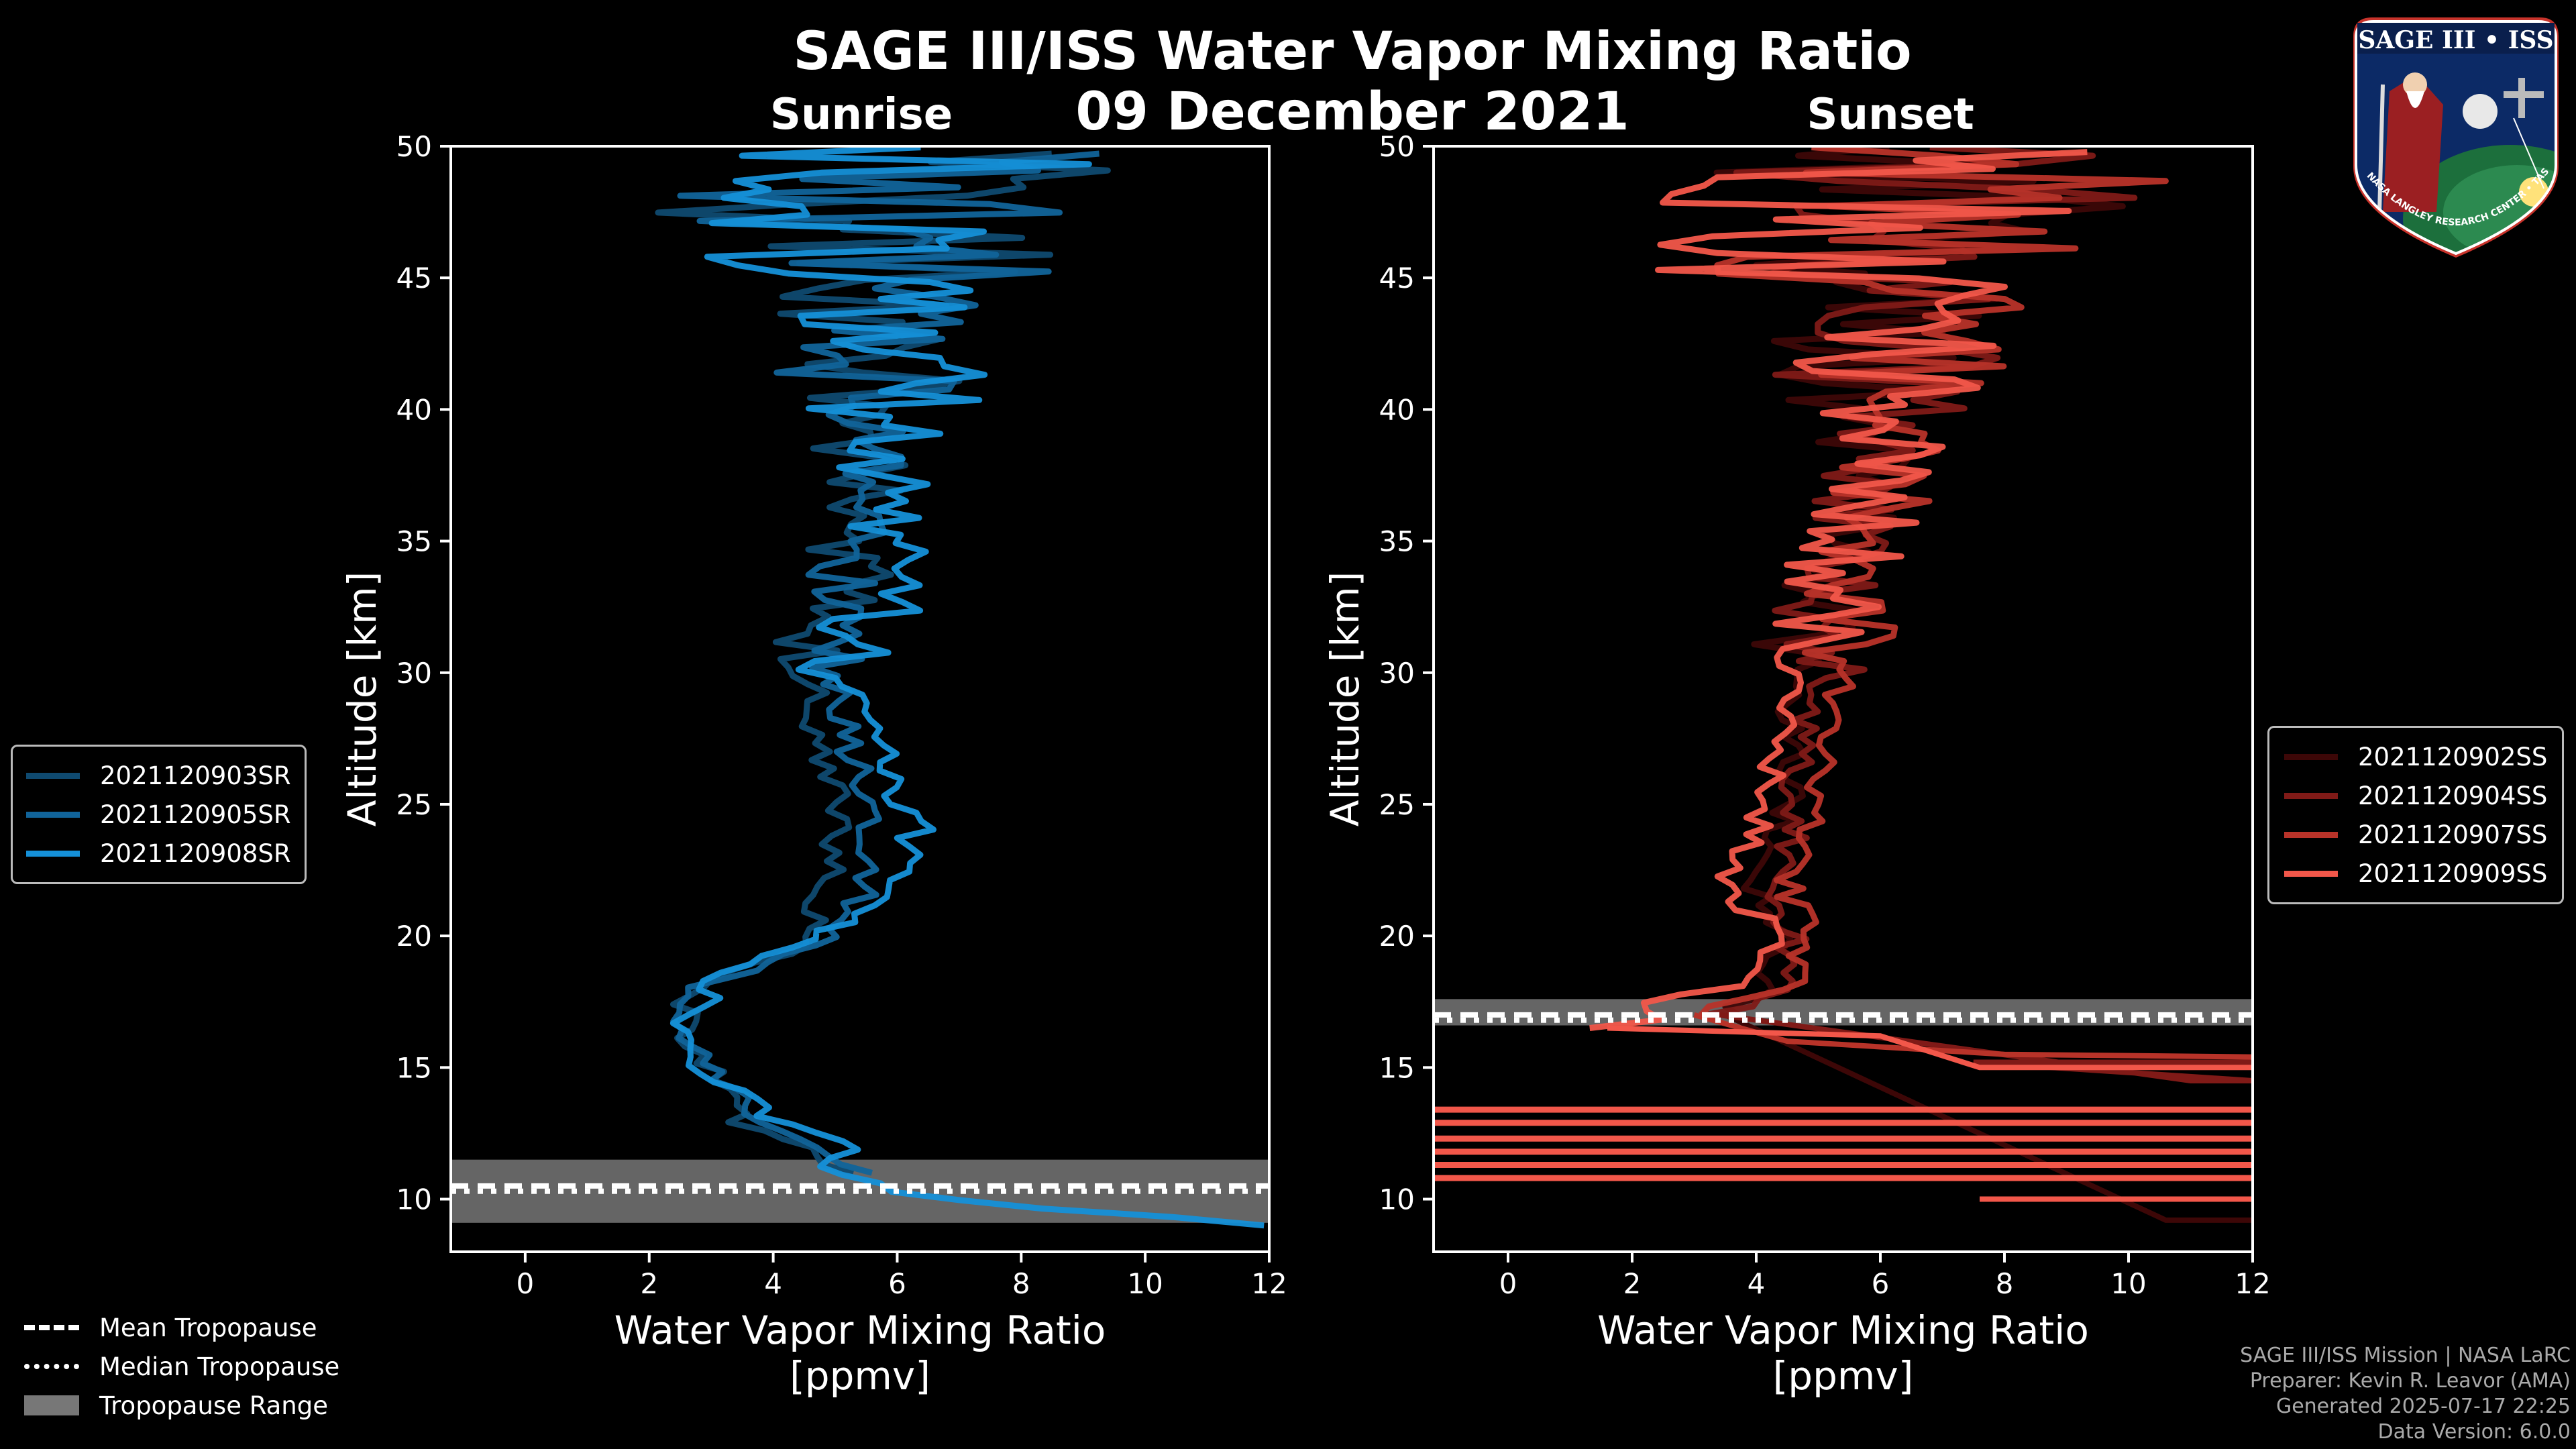 The image size is (2576, 1449). I want to click on series-line-2021120907SS, so click(1934, 581).